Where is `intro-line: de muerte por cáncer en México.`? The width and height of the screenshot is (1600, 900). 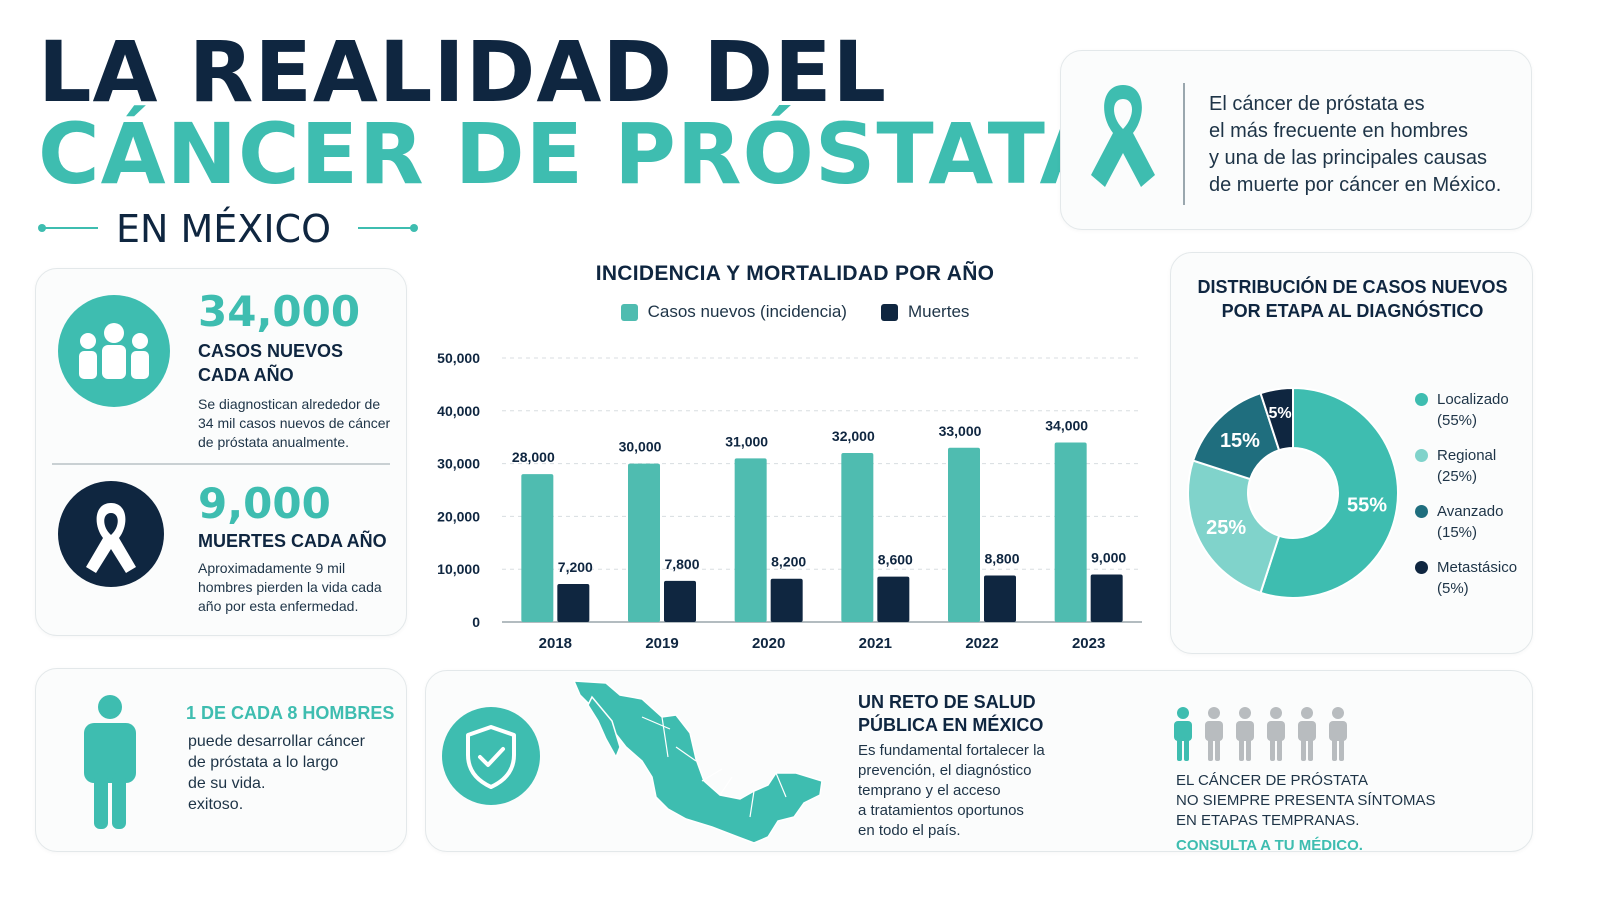 intro-line: de muerte por cáncer en México. is located at coordinates (1355, 185).